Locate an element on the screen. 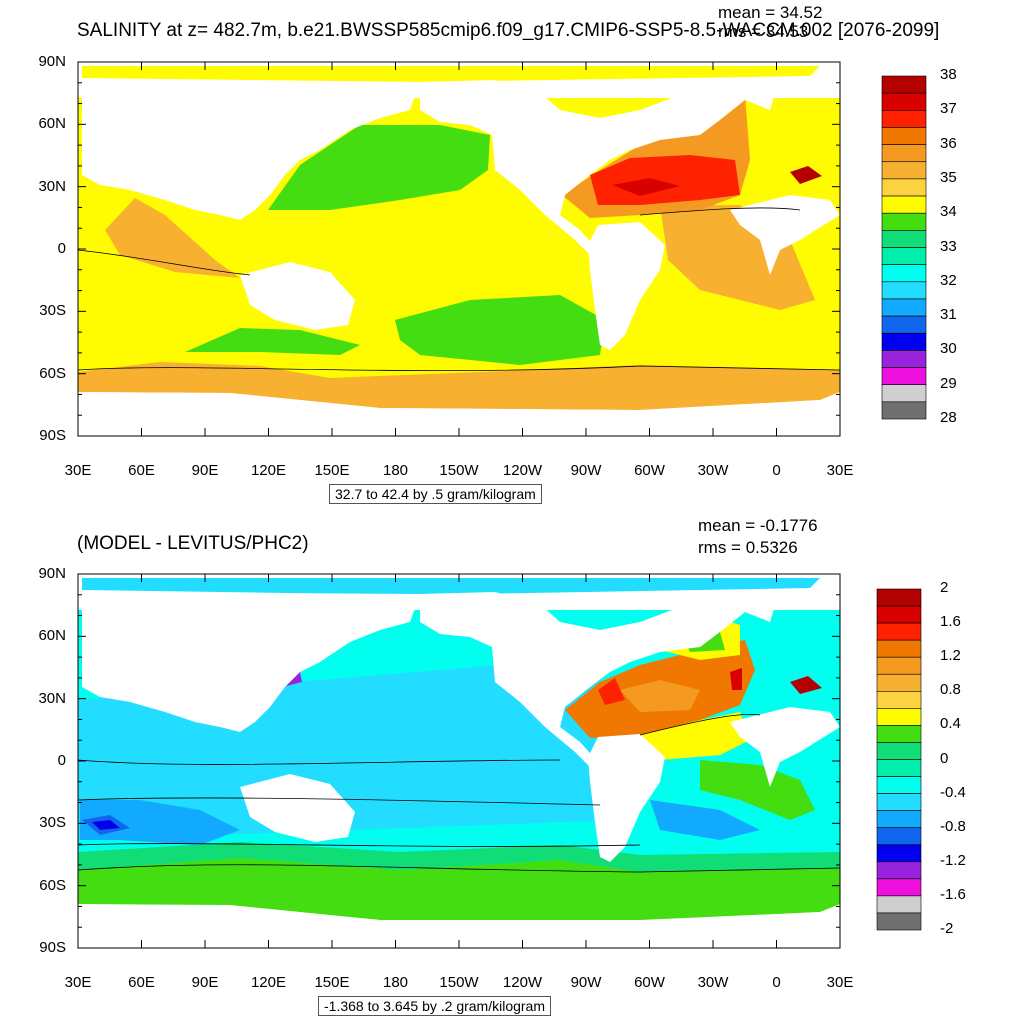 This screenshot has width=1024, height=1024. lat-label: 60N is located at coordinates (52, 124).